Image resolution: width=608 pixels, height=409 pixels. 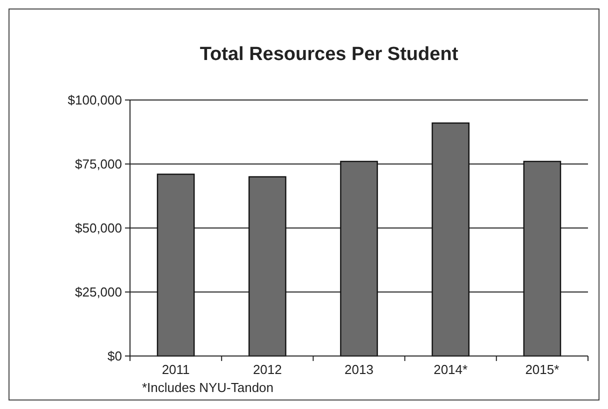 What do you see at coordinates (208, 387) in the screenshot?
I see `text: *Includes NYU-Tandon` at bounding box center [208, 387].